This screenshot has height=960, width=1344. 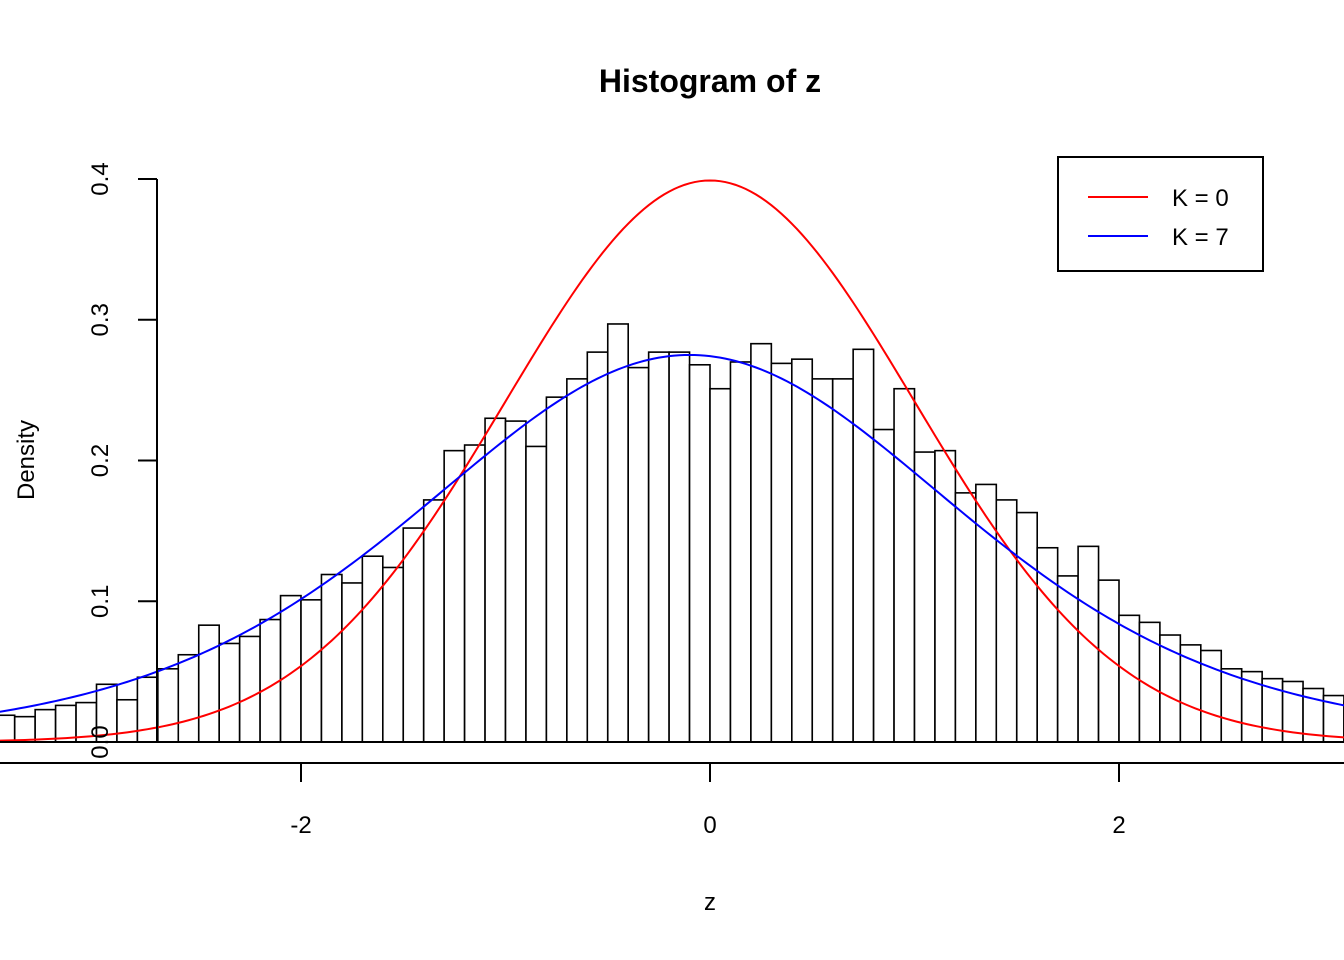 I want to click on y-tick-label: 0.1, so click(x=100, y=601).